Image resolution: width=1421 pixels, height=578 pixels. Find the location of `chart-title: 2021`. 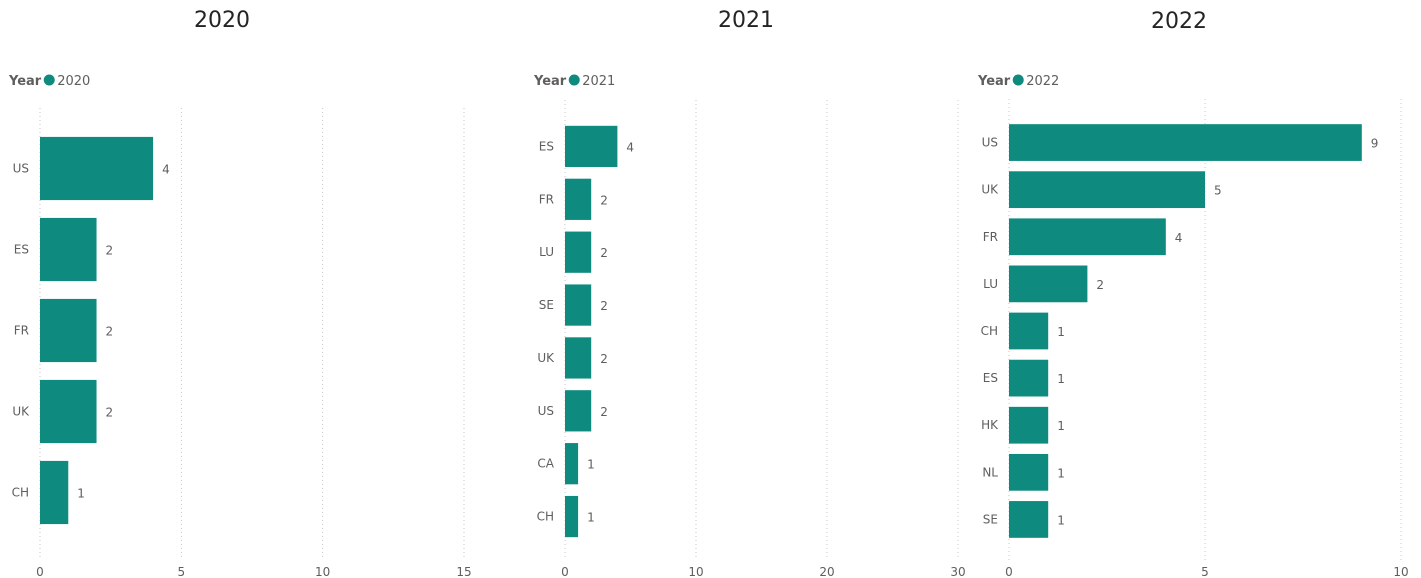

chart-title: 2021 is located at coordinates (746, 20).